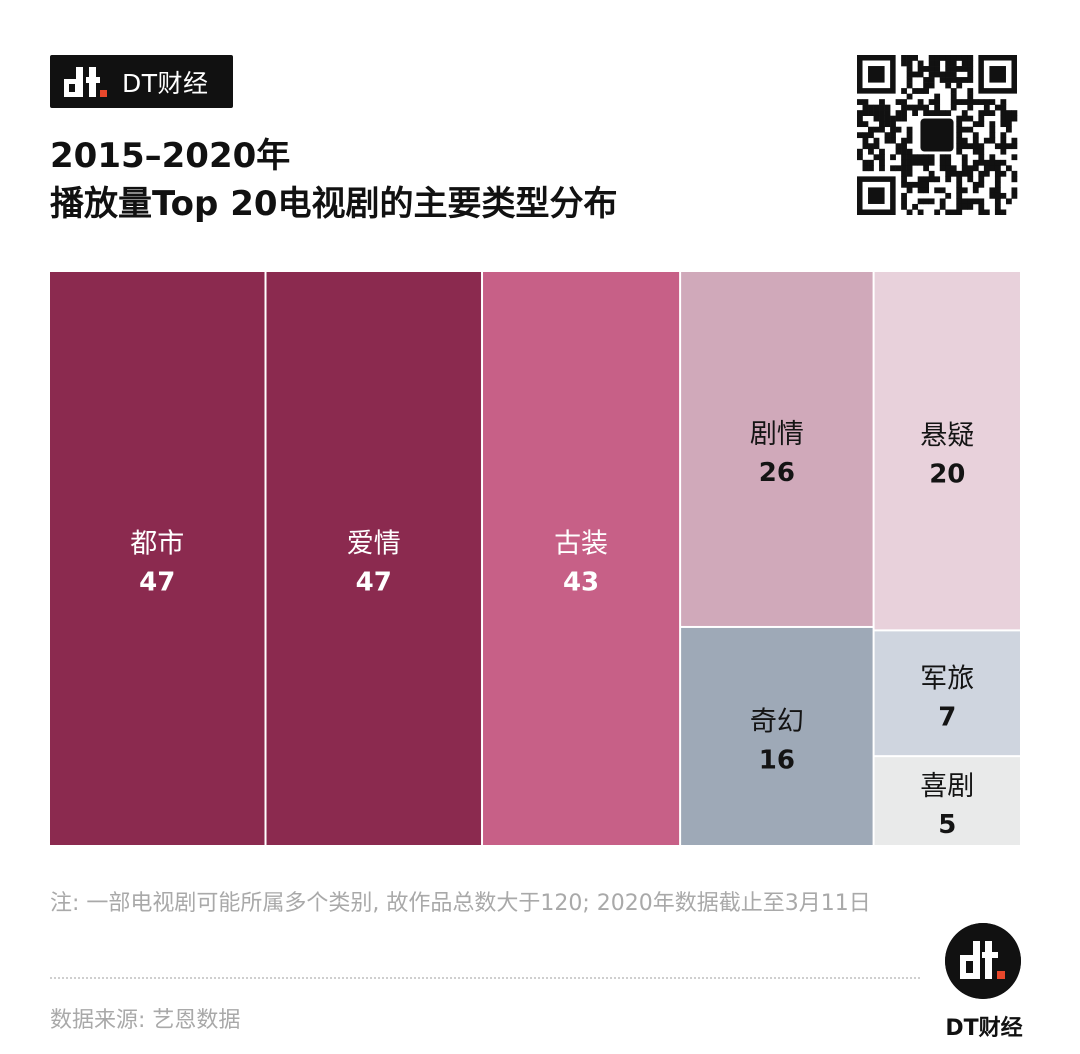 The width and height of the screenshot is (1080, 1054). I want to click on treemap-tile: 爱情 47, so click(374, 558).